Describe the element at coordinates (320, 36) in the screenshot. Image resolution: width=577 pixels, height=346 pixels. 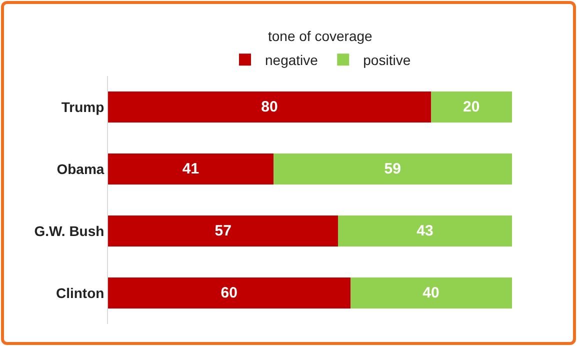
I see `legend-title: tone of coverage` at that location.